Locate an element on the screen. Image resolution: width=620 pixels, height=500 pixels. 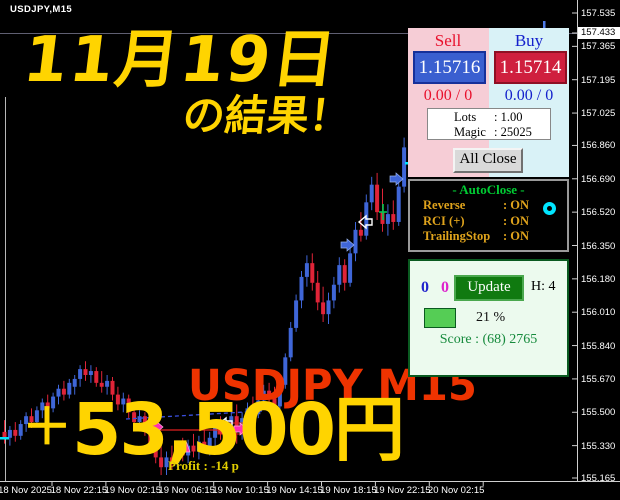
autoclose-row-trailingstop: TrailingStop : ON is located at coordinates (488, 237).